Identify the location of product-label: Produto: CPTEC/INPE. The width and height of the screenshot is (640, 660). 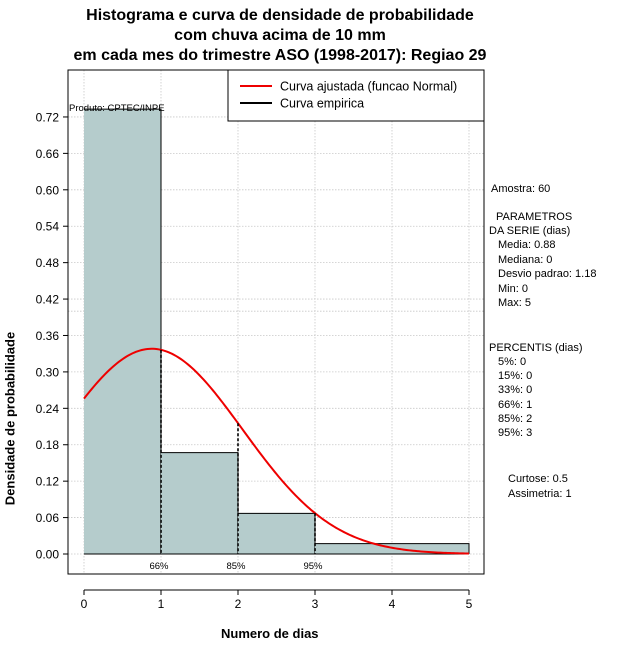
(117, 108).